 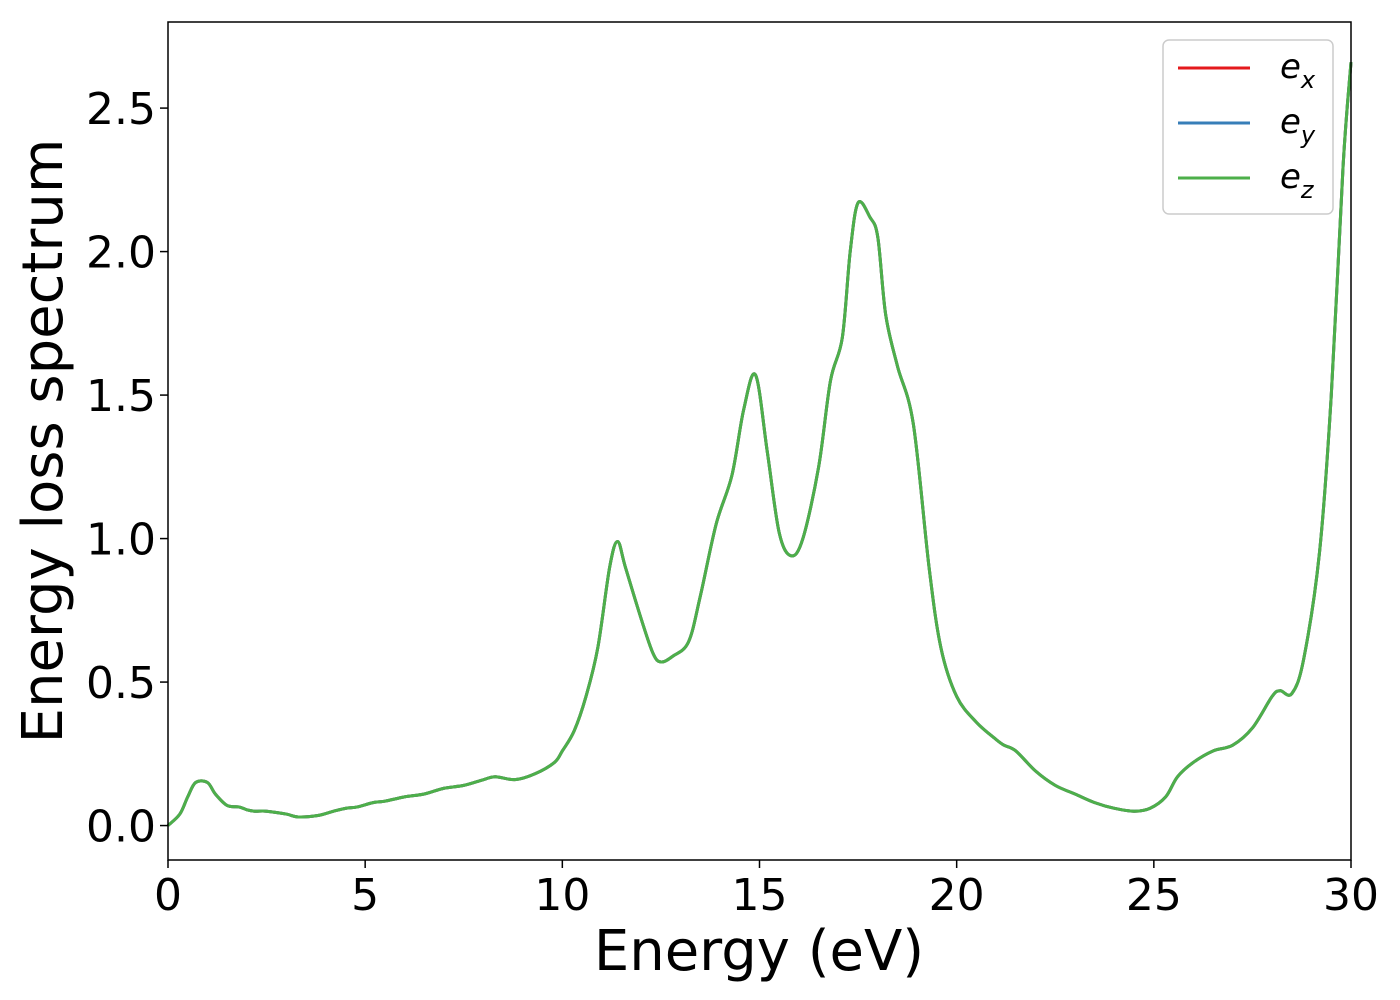 I want to click on legend-box, so click(x=1248, y=127).